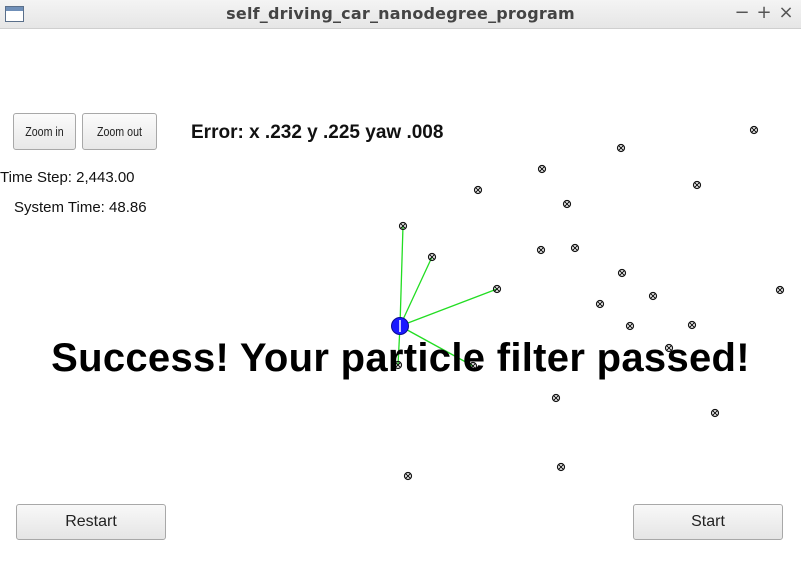 This screenshot has height=563, width=801. Describe the element at coordinates (400, 326) in the screenshot. I see `vehicle` at that location.